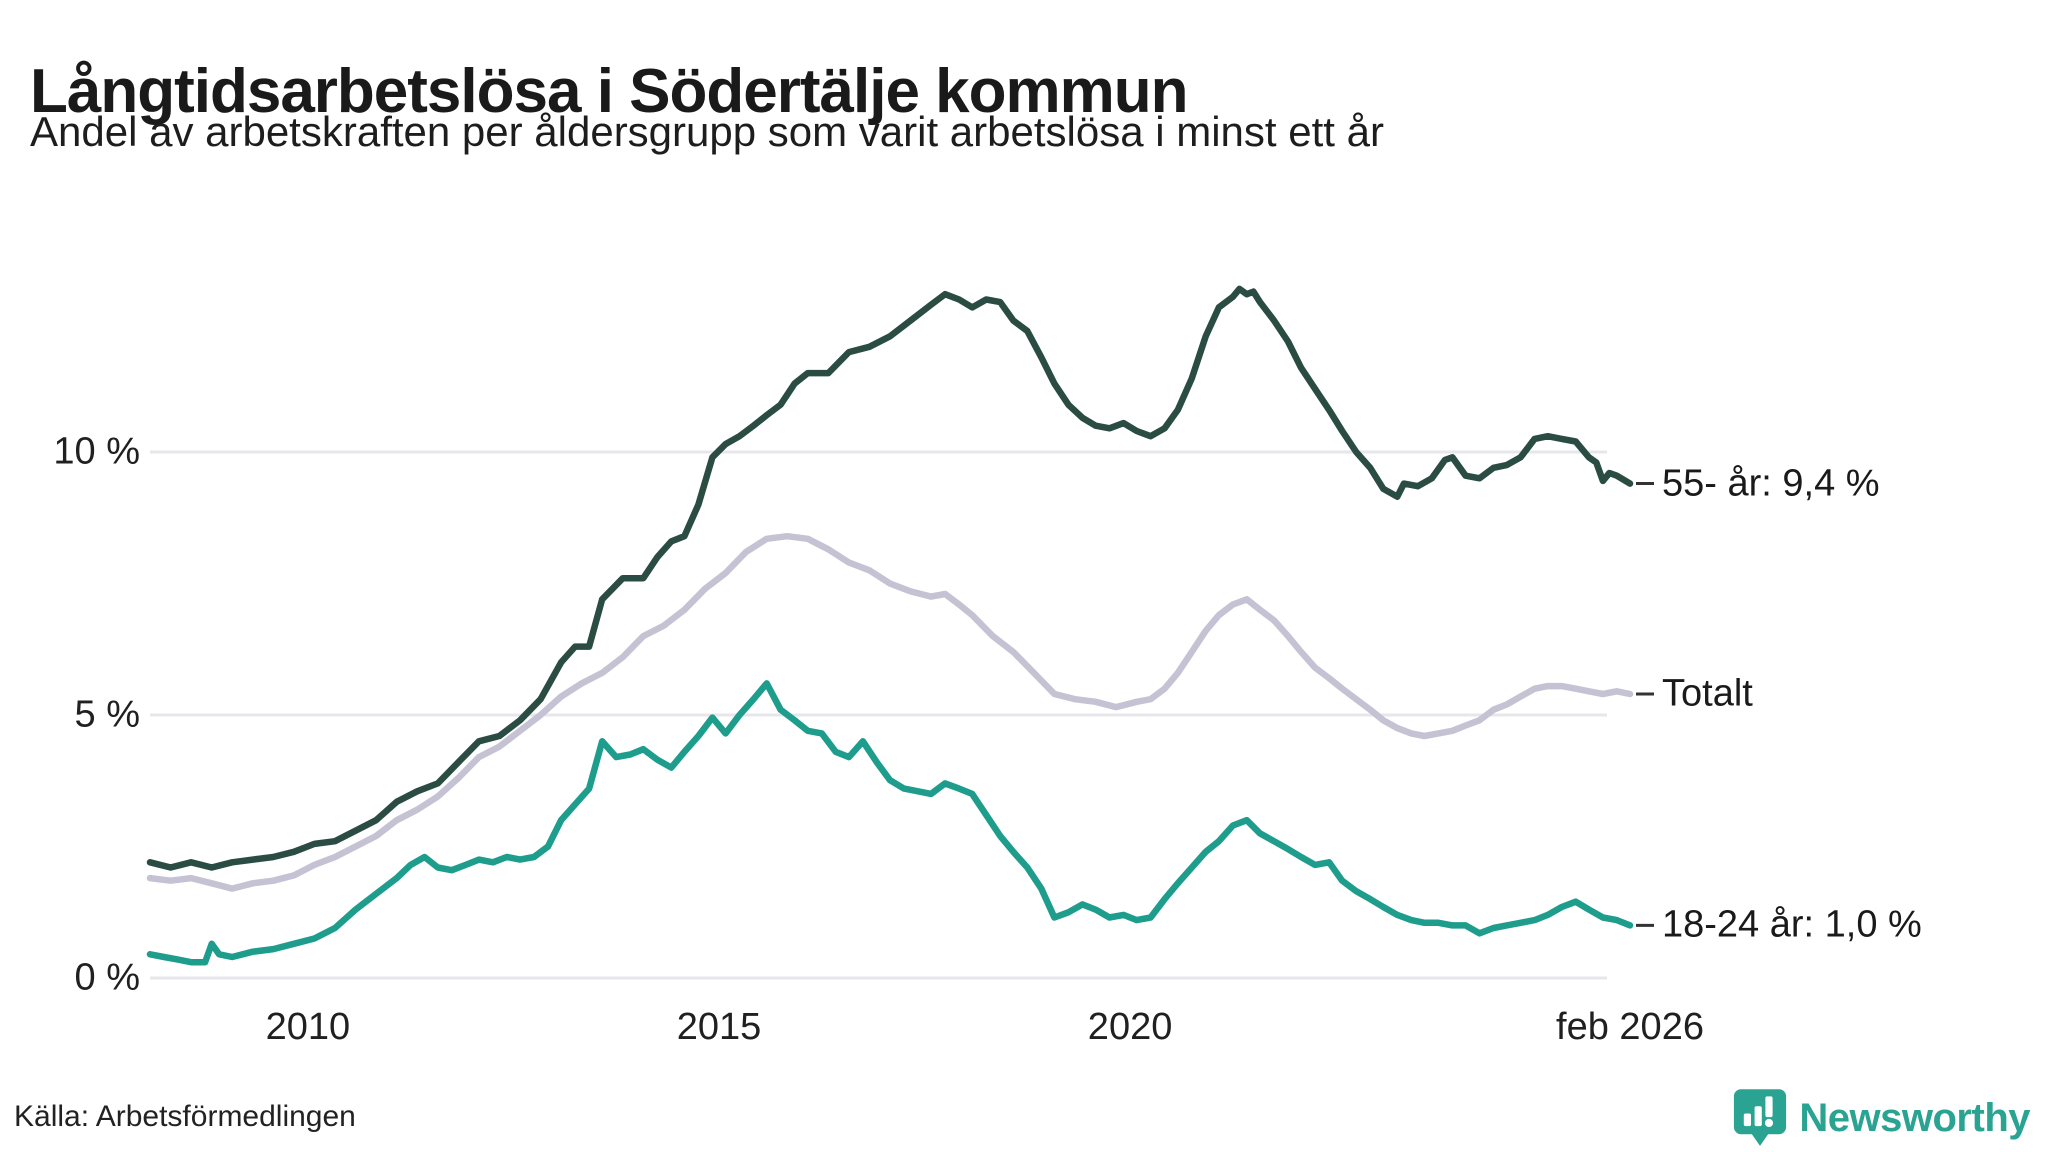 The width and height of the screenshot is (2048, 1152). What do you see at coordinates (1792, 924) in the screenshot?
I see `series-label-18-24-ar: 18-24 år: 1,0 %` at bounding box center [1792, 924].